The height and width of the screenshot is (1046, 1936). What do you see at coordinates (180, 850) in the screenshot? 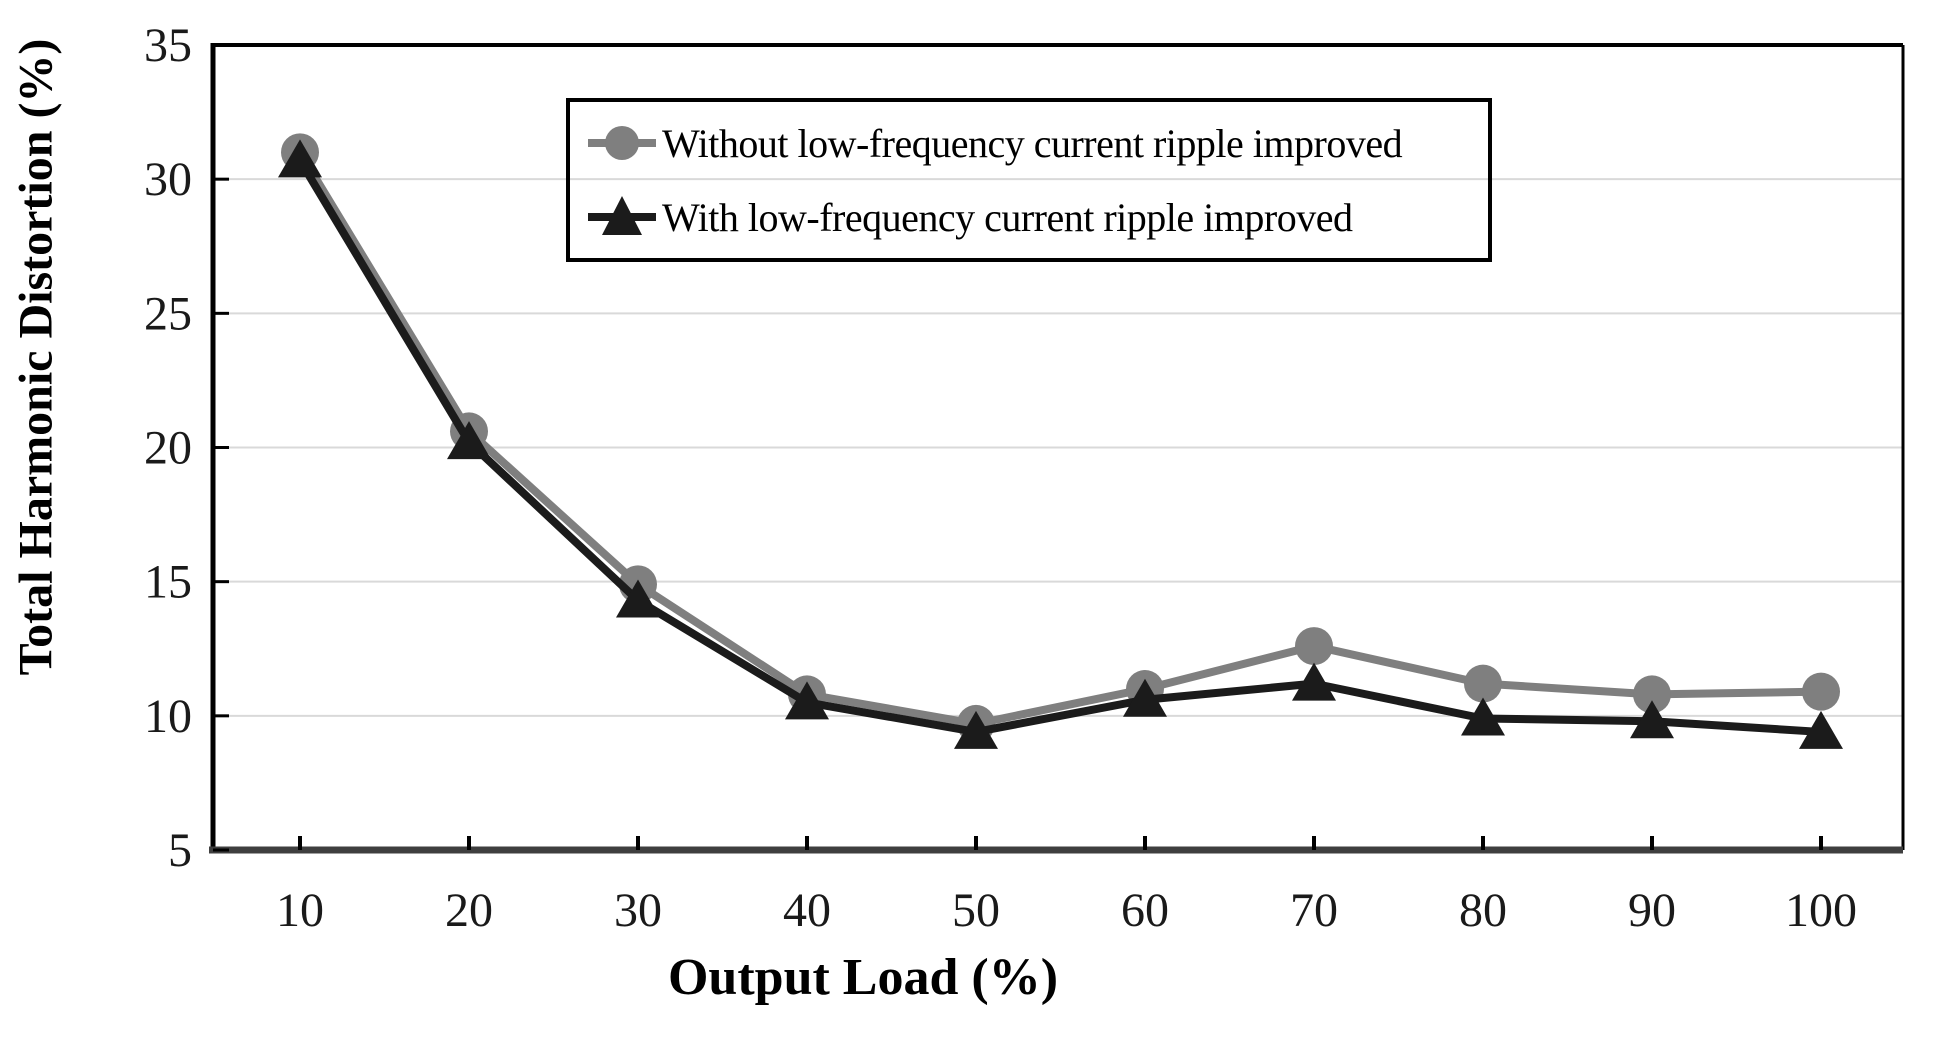
I see `svg-text: 5` at bounding box center [180, 850].